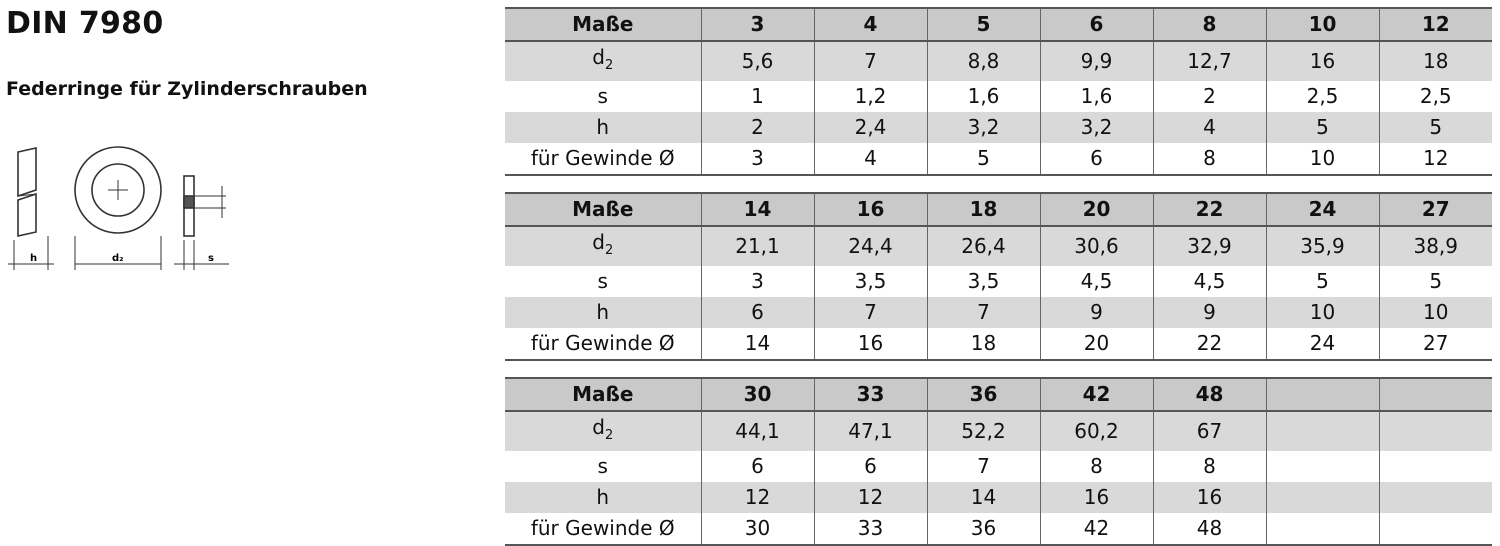 This screenshot has height=546, width=1500. What do you see at coordinates (1435, 209) in the screenshot?
I see `size-header-cell: 27` at bounding box center [1435, 209].